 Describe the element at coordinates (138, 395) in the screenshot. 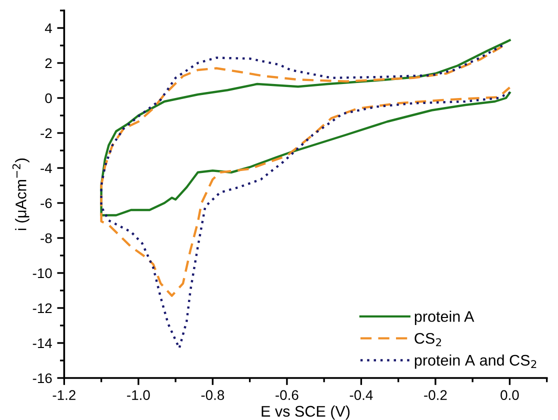

I see `x-tick-label: -1.0` at that location.